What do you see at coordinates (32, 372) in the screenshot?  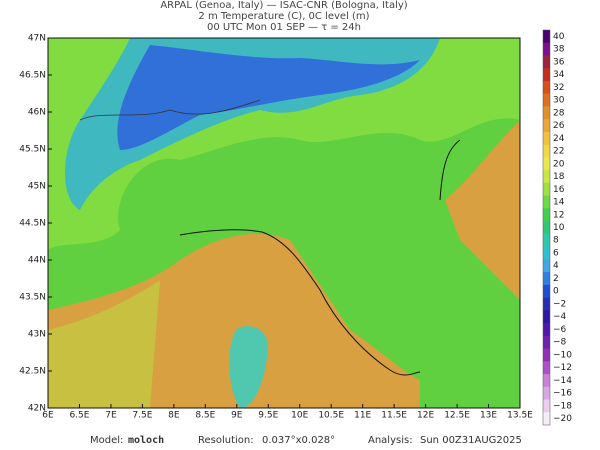 I see `lat-label: 42.5N` at bounding box center [32, 372].